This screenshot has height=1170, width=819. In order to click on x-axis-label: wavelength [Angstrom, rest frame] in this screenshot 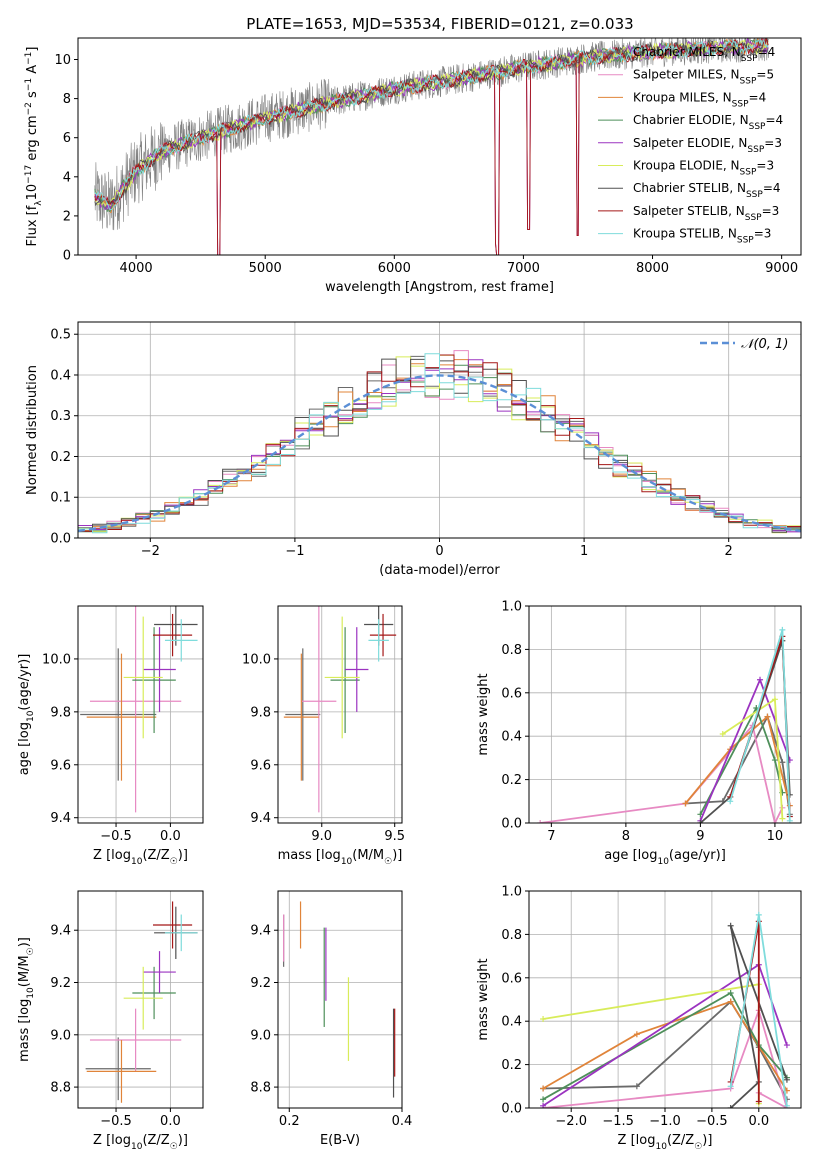, I will do `click(439, 287)`.